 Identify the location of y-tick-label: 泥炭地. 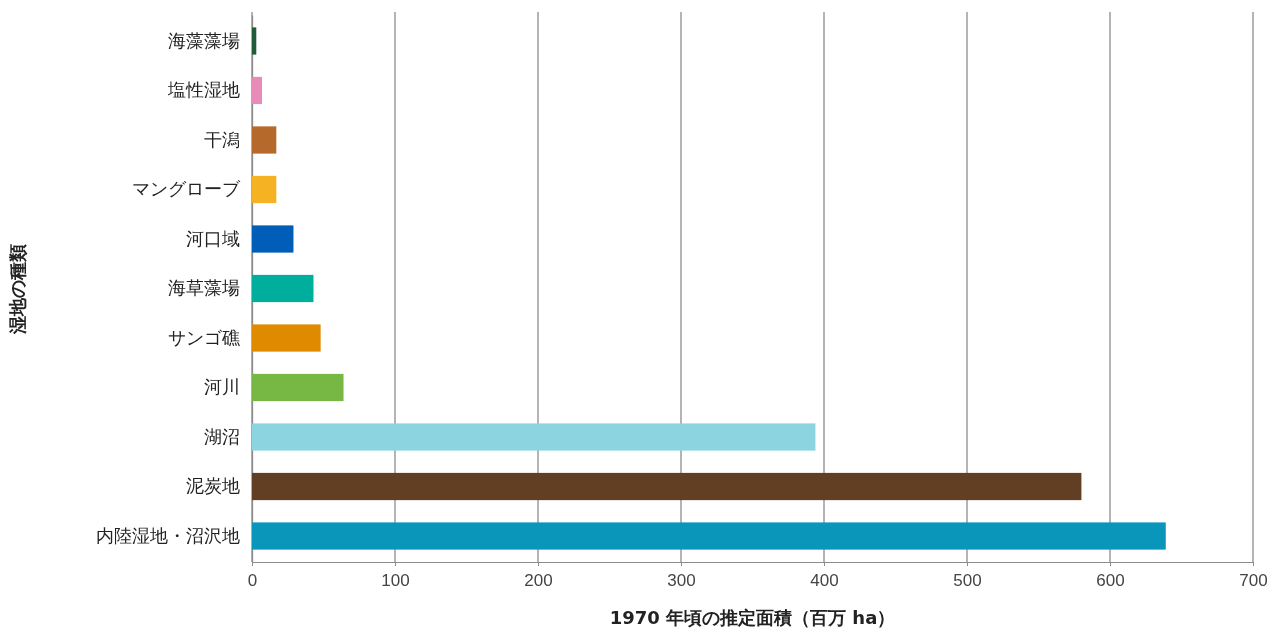
(213, 486).